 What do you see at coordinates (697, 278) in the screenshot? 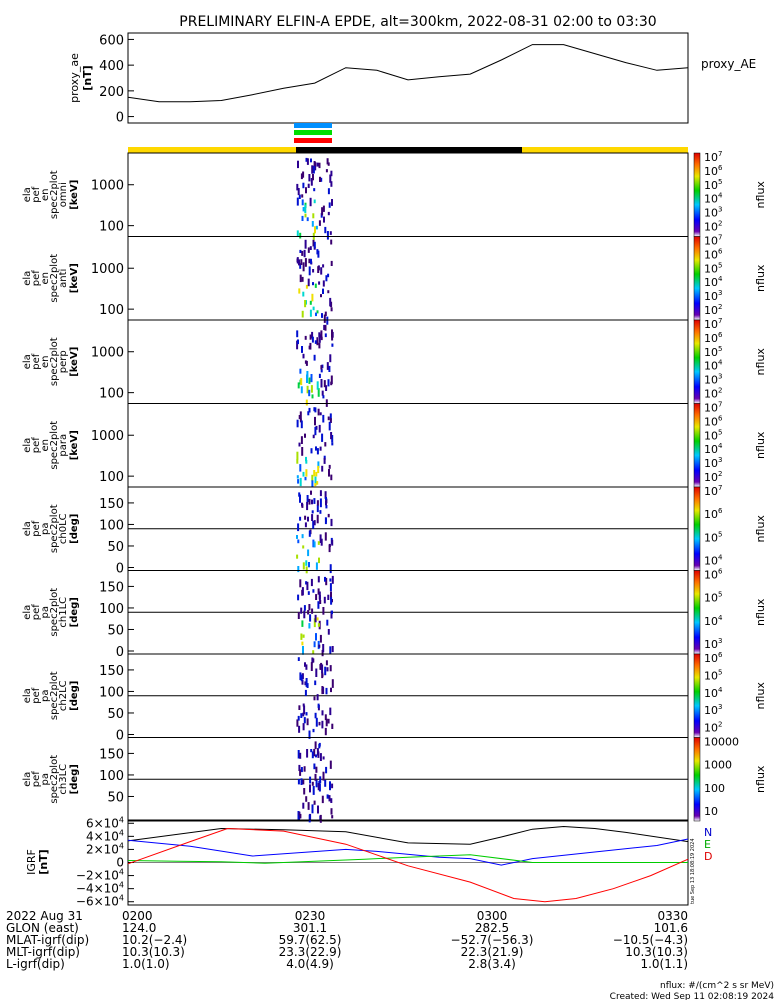
I see `colorbar` at bounding box center [697, 278].